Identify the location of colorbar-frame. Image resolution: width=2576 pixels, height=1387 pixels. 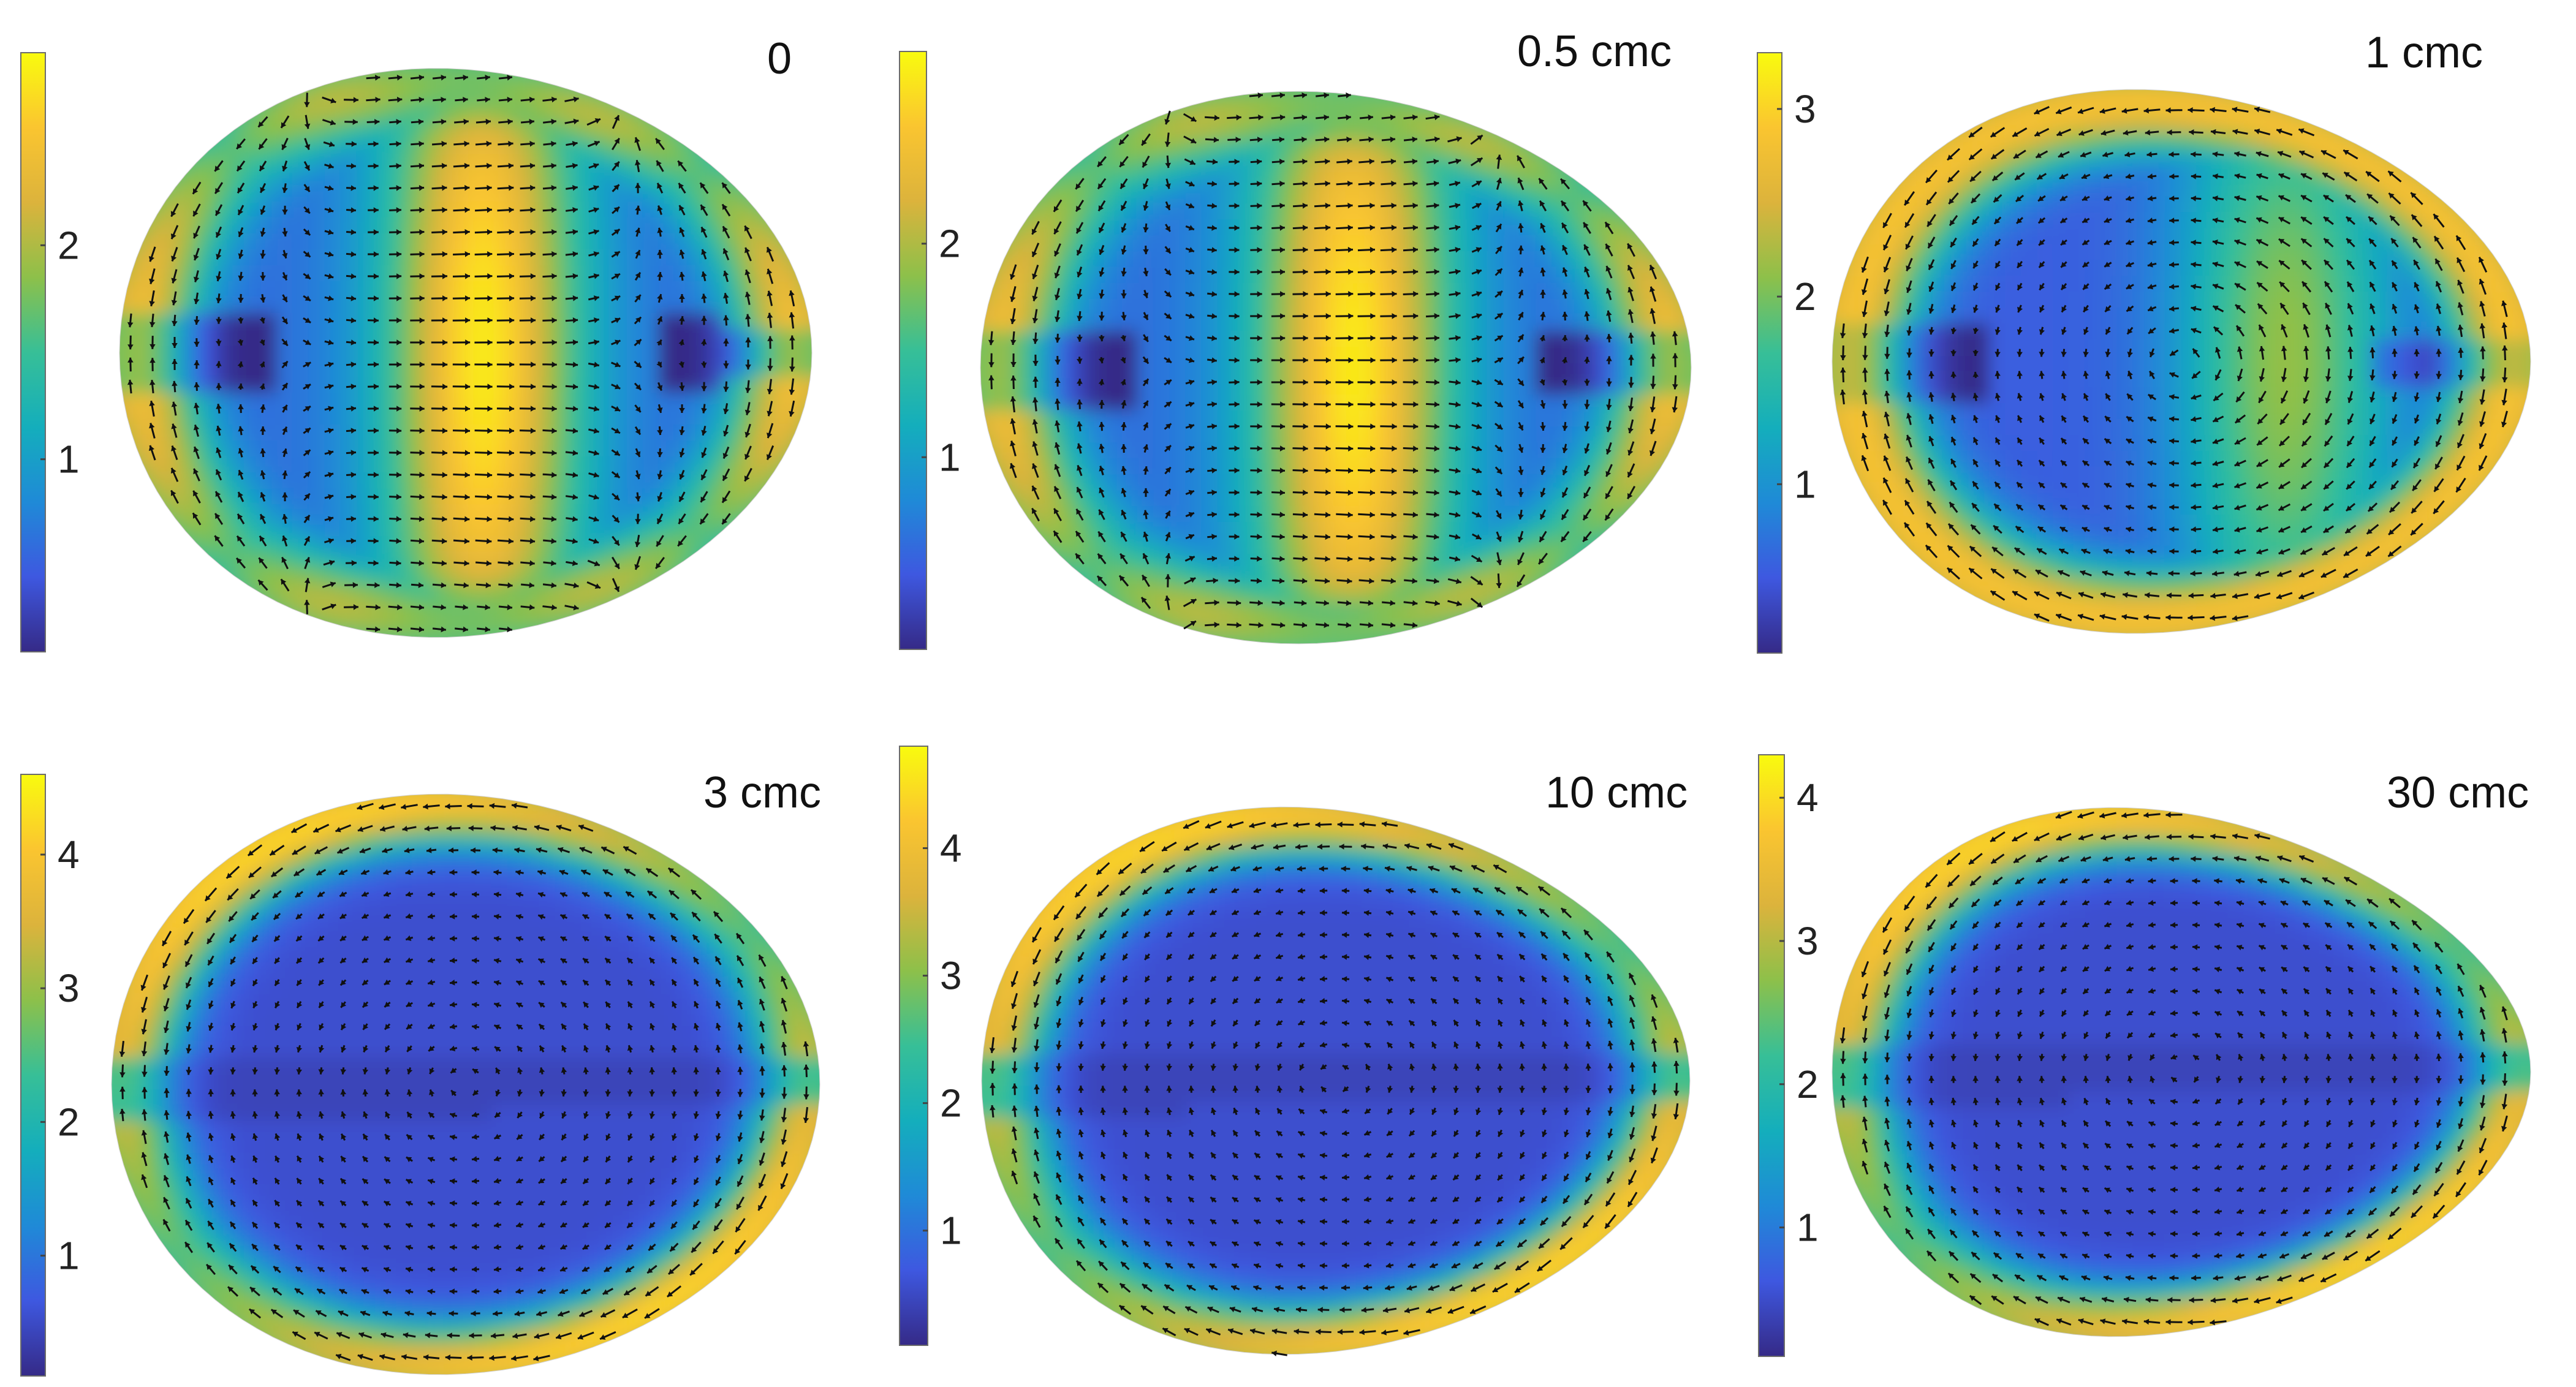
(1770, 353).